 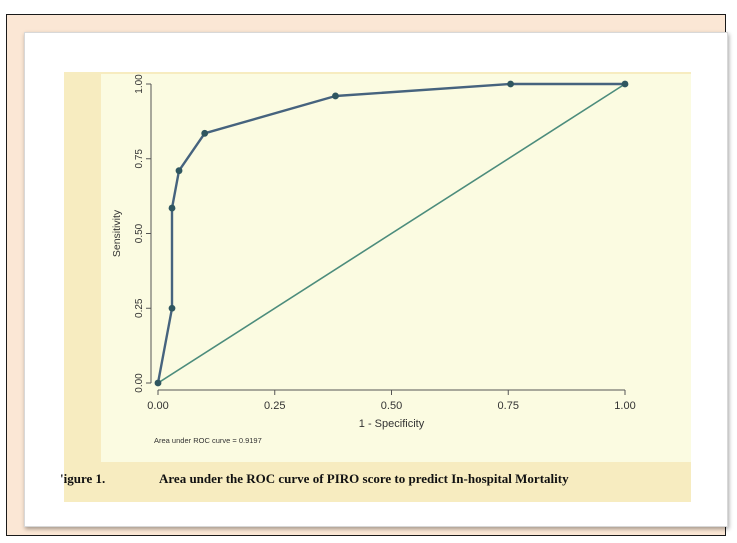 What do you see at coordinates (83, 478) in the screenshot?
I see `caption-label: 'igure 1.` at bounding box center [83, 478].